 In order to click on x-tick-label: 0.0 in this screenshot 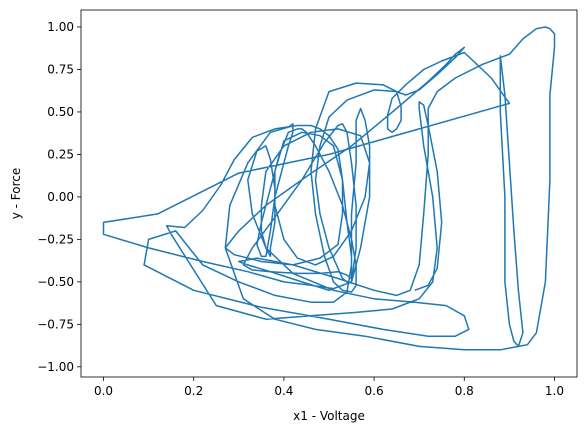, I will do `click(103, 391)`.